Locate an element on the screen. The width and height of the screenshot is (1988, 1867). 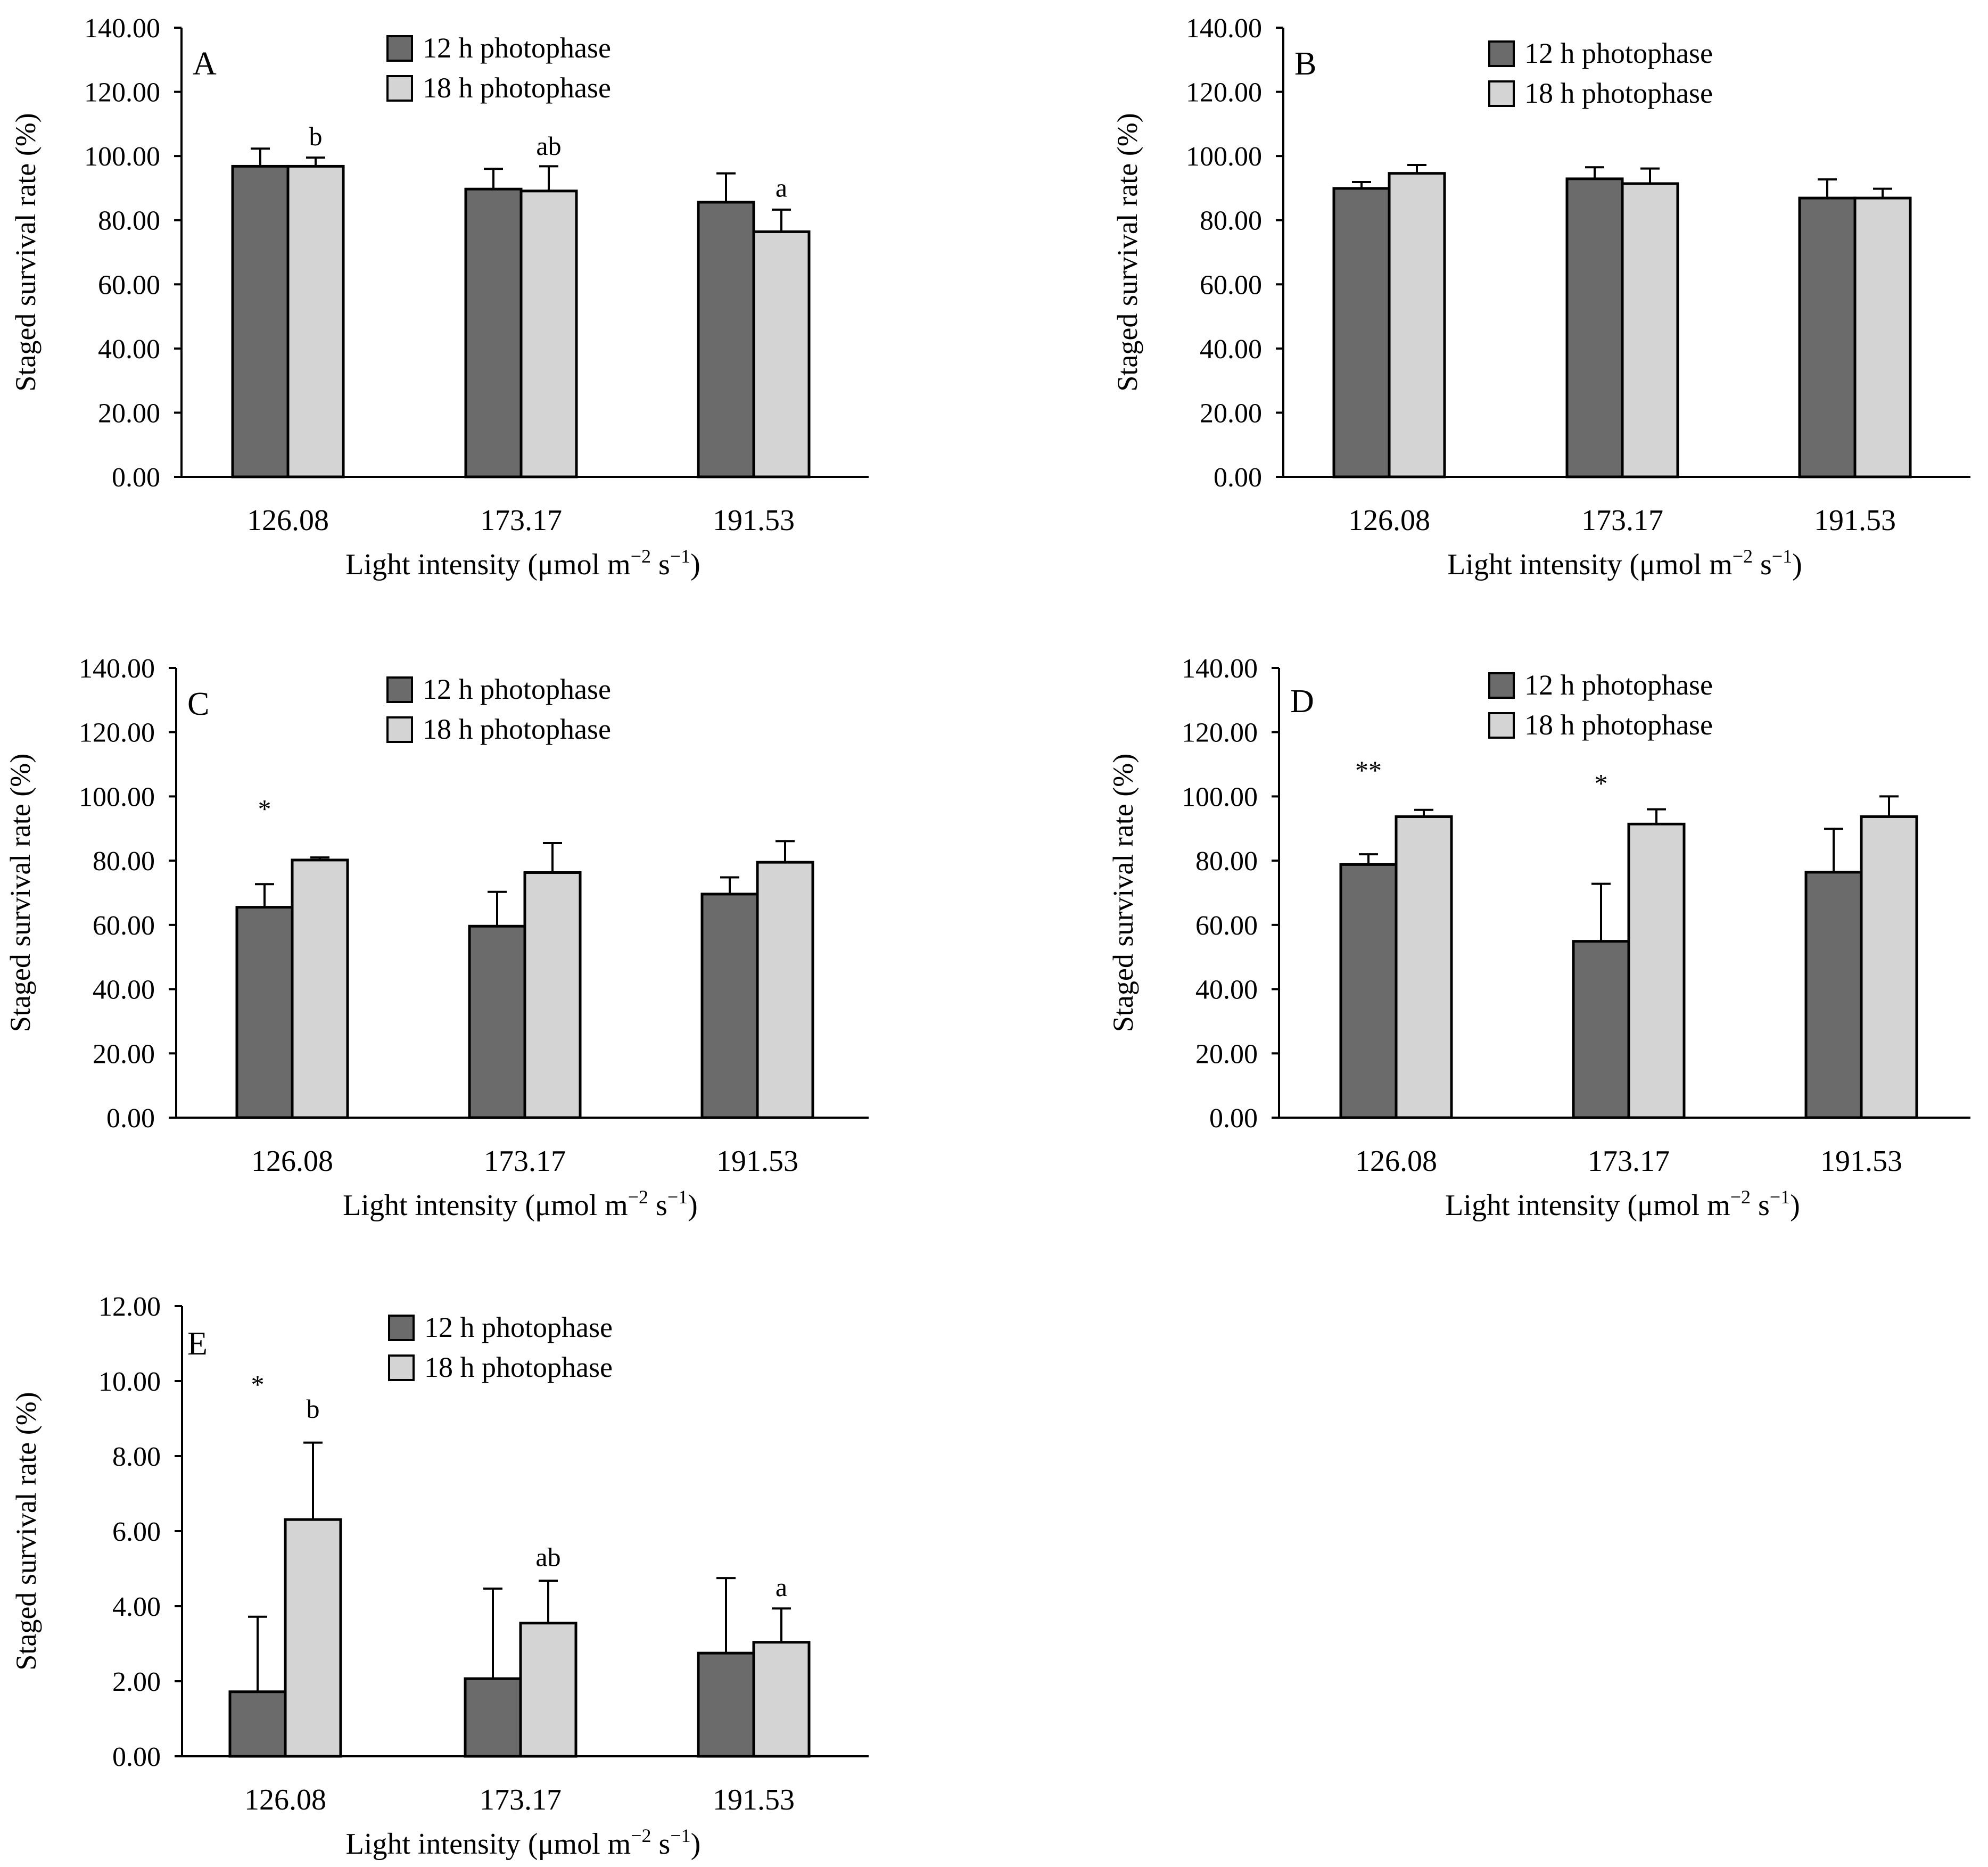
panel-label: D is located at coordinates (1302, 701).